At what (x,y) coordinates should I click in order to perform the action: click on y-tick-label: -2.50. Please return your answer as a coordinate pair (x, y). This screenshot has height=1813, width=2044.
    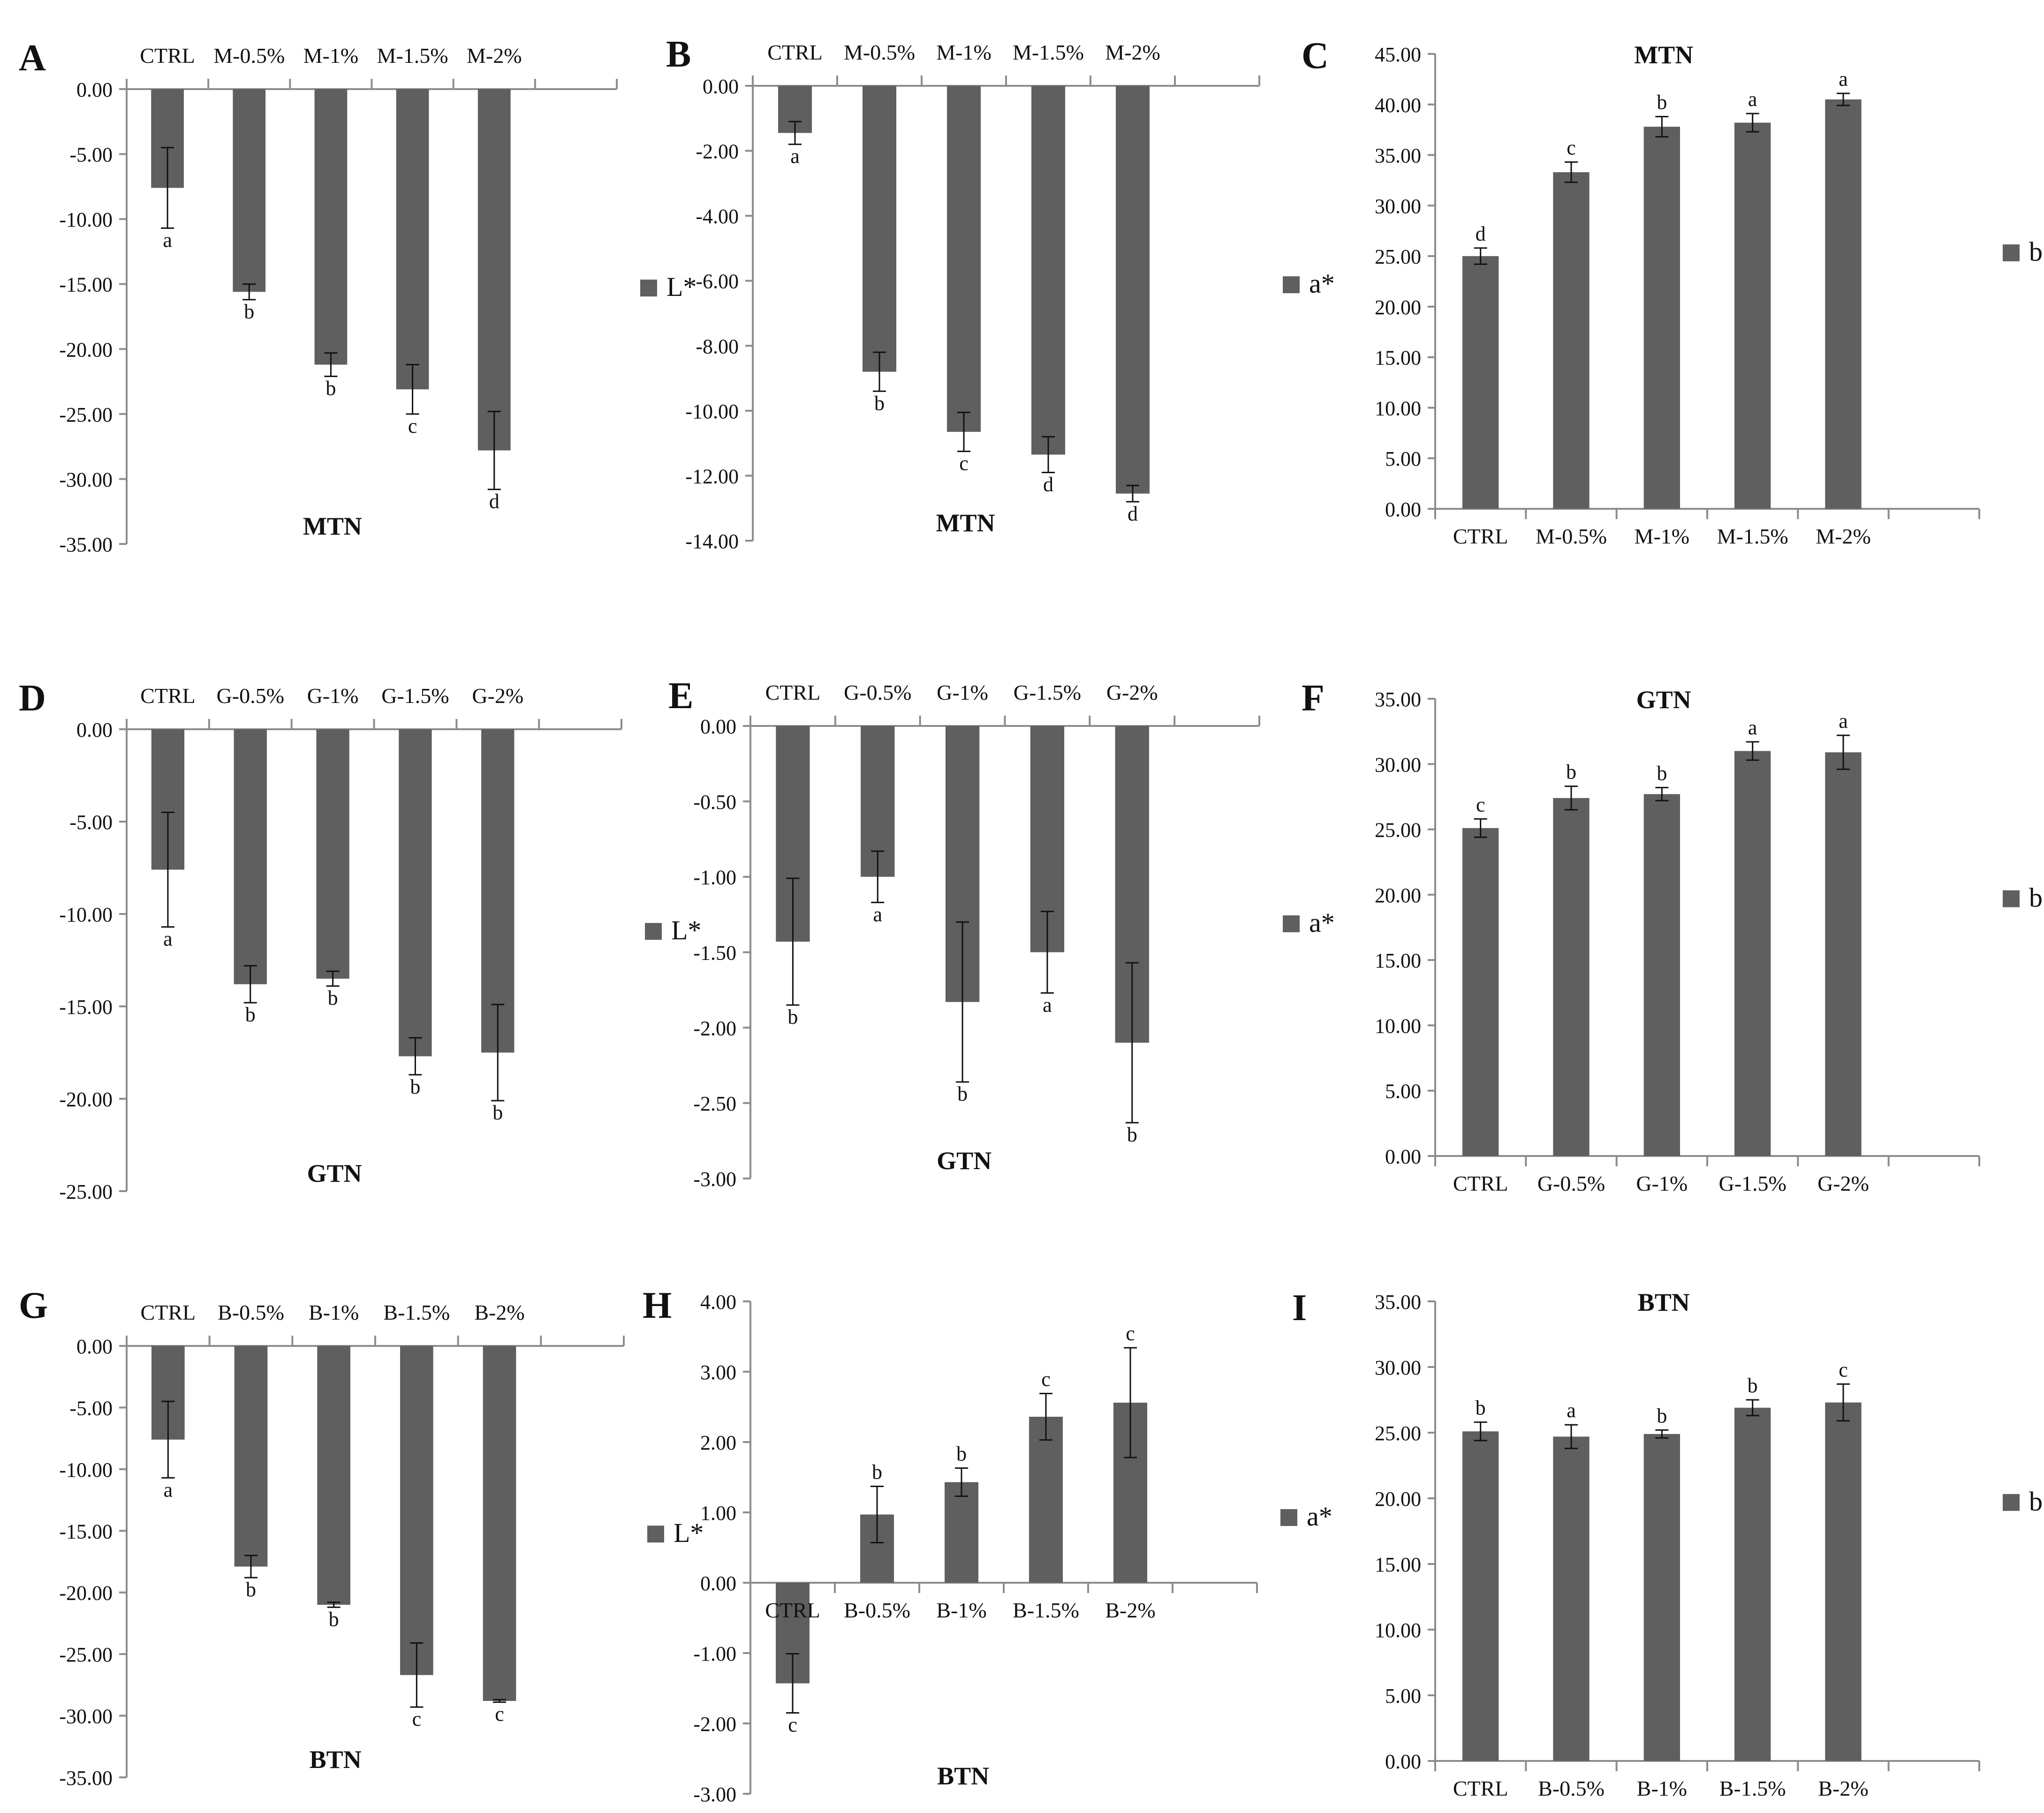
    Looking at the image, I should click on (714, 1103).